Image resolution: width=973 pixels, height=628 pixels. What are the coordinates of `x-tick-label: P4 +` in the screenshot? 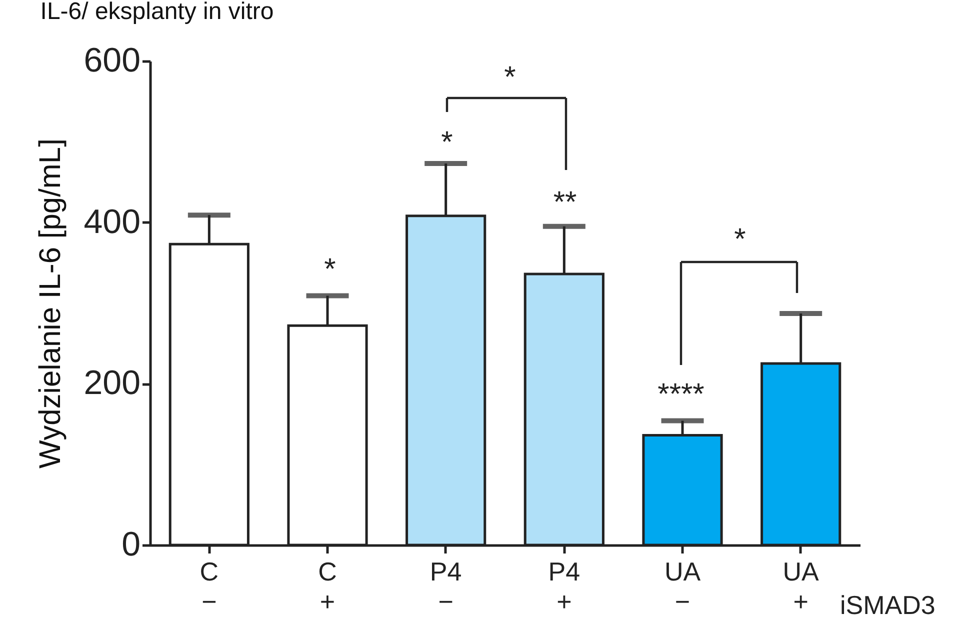 It's located at (564, 586).